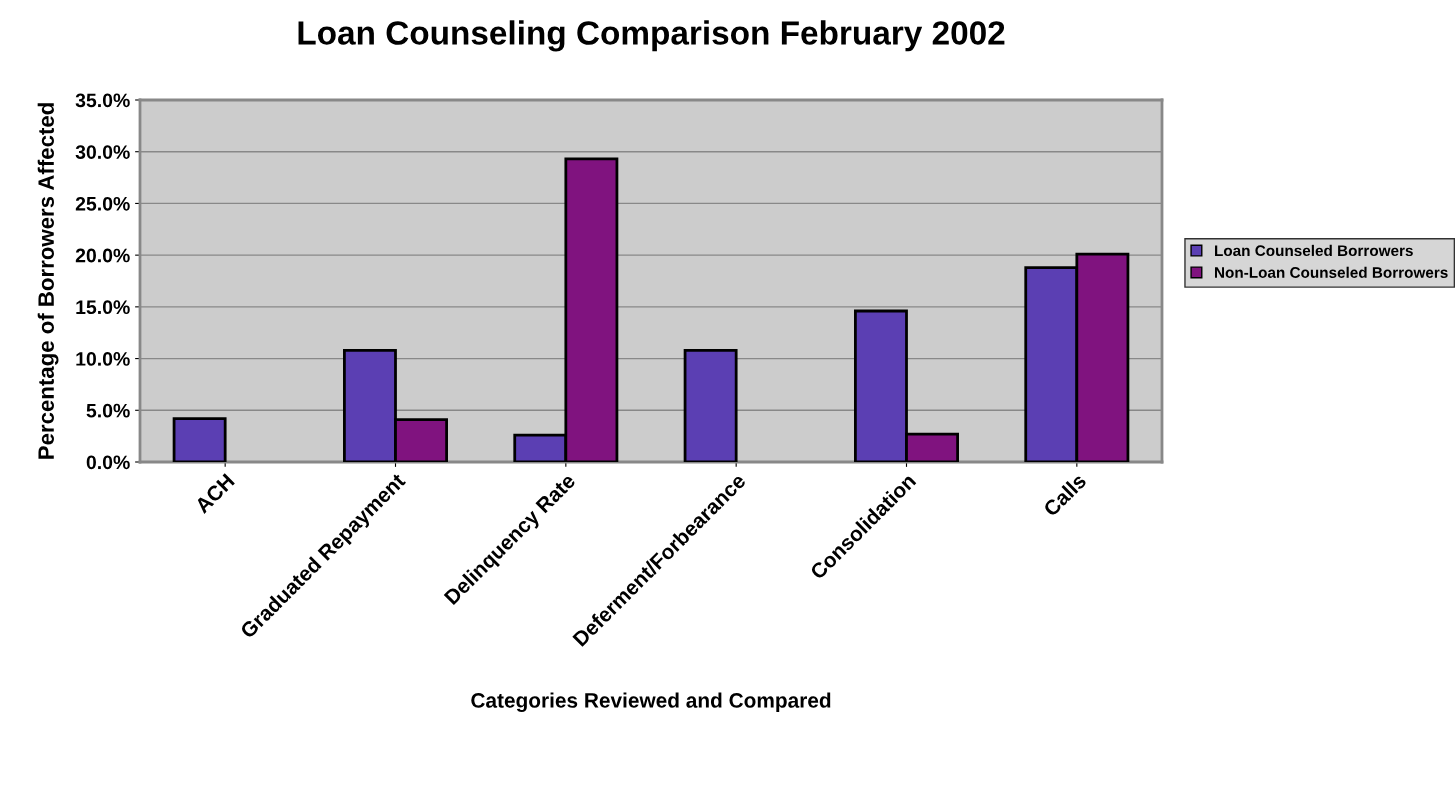 This screenshot has width=1455, height=797. What do you see at coordinates (651, 702) in the screenshot?
I see `x-axis-title: Categories Reviewed and Compared` at bounding box center [651, 702].